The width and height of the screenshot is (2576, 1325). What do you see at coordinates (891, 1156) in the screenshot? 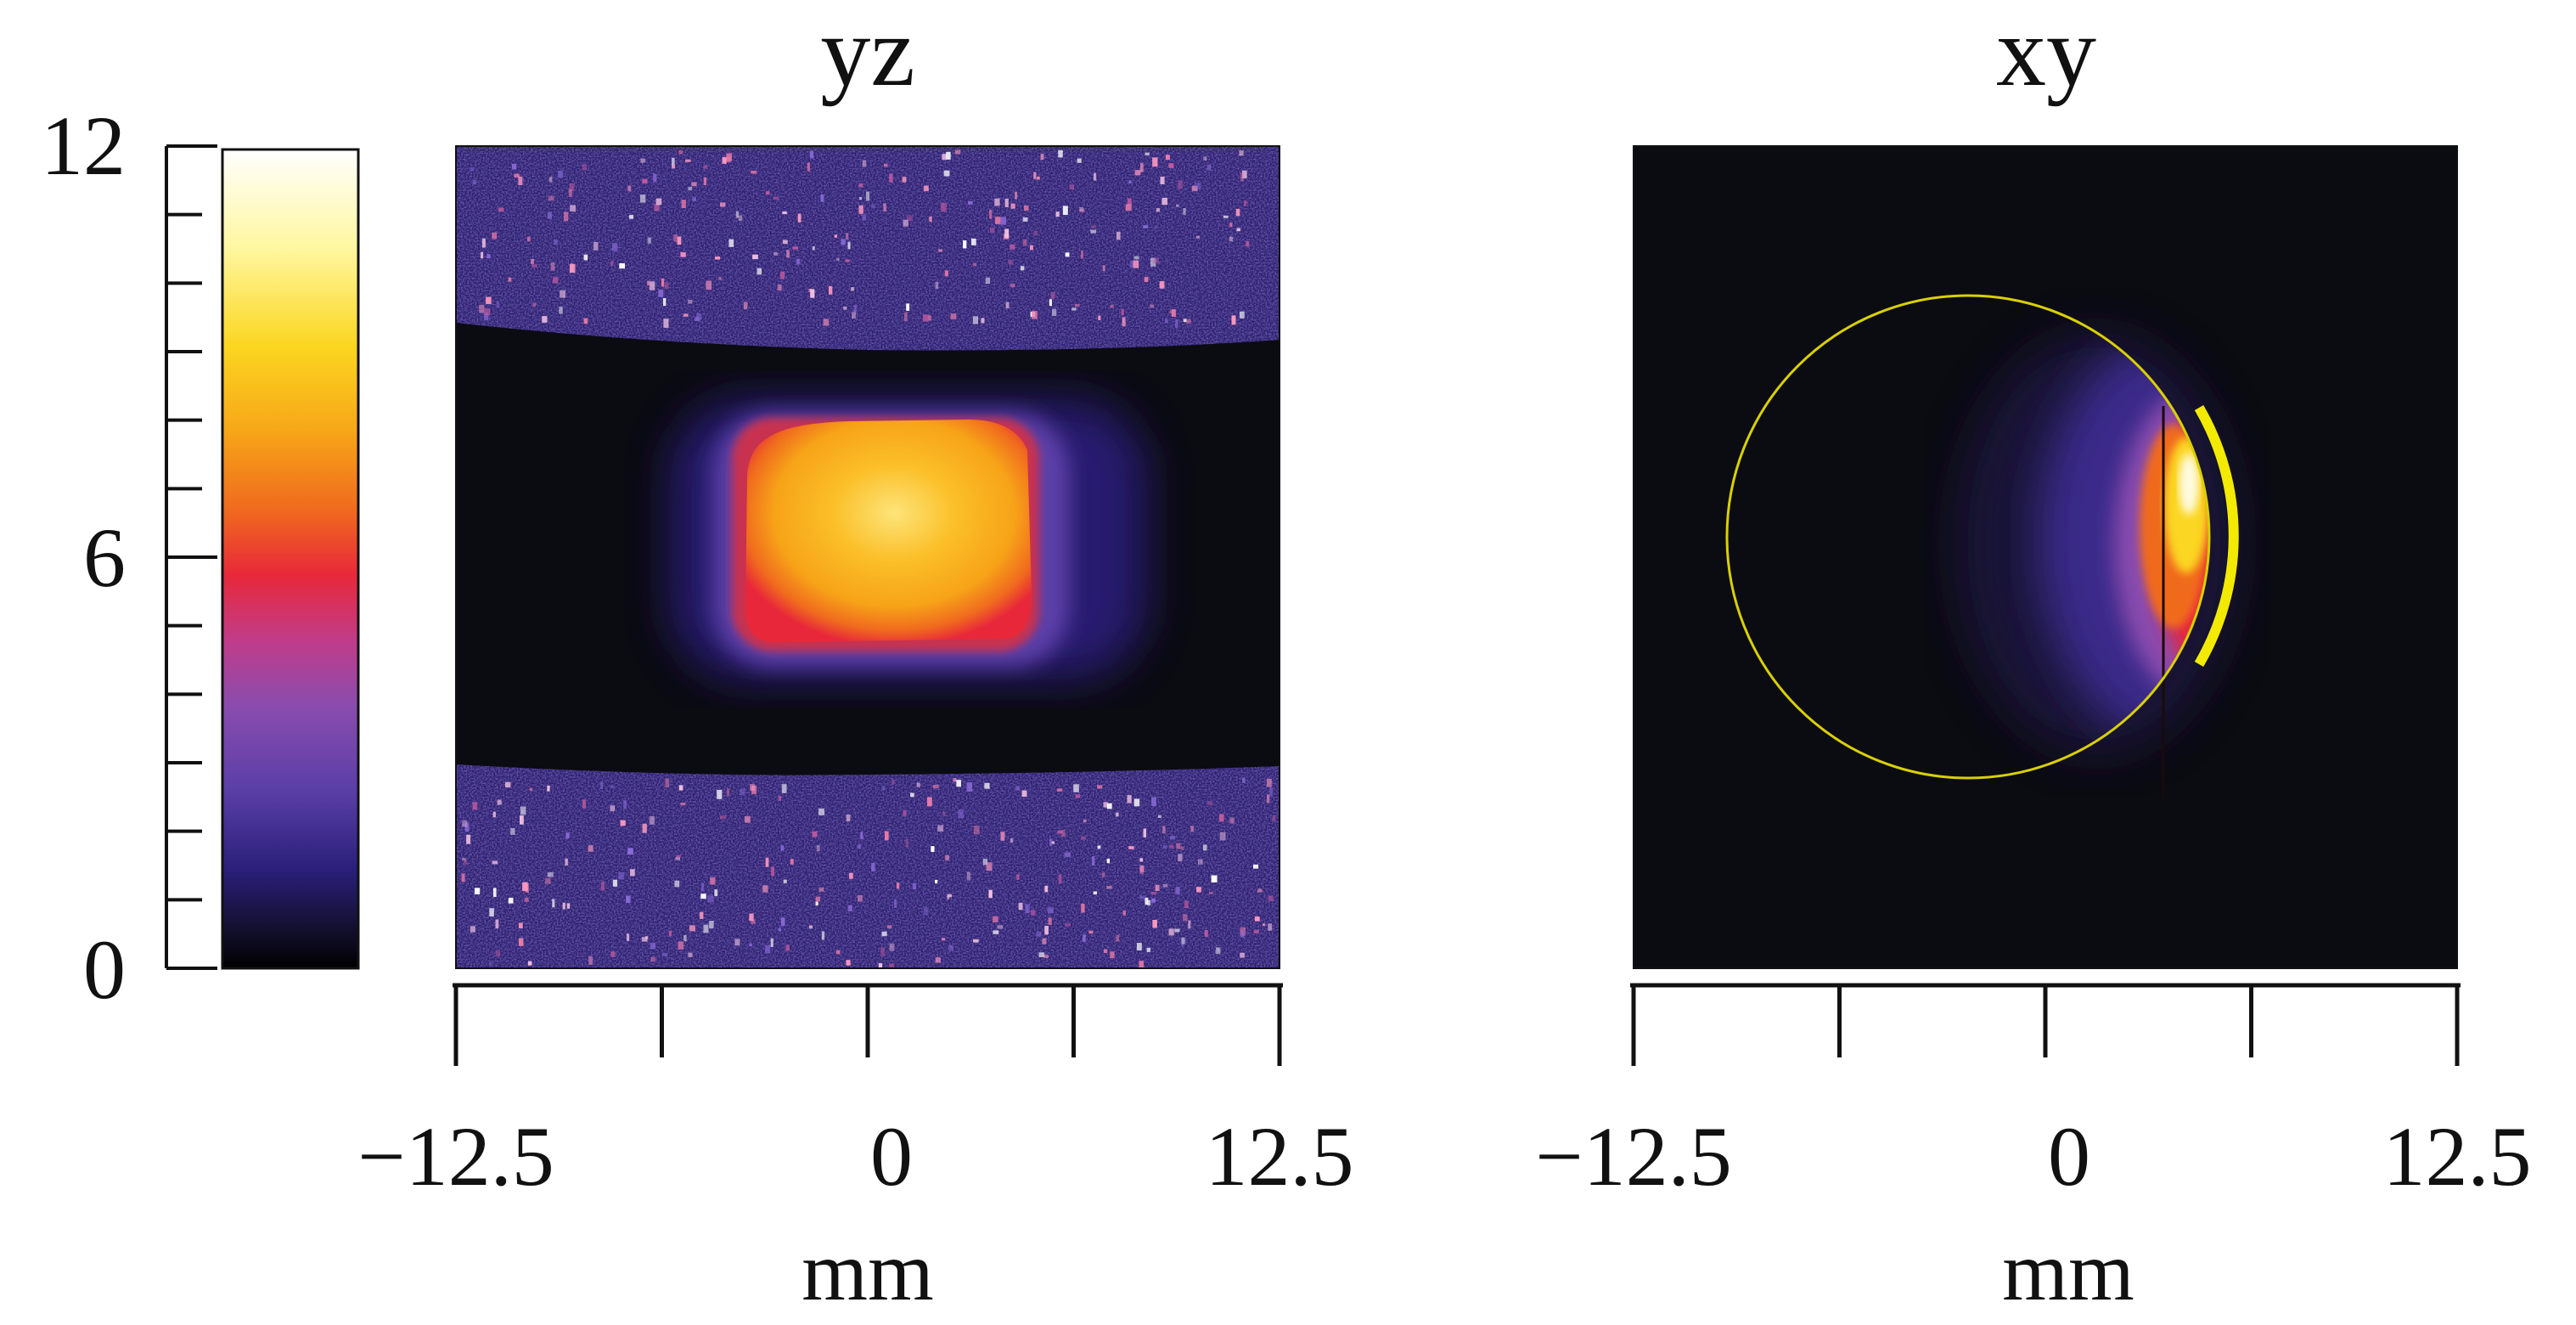
I see `yz-x-tick-label-zero: 0` at bounding box center [891, 1156].